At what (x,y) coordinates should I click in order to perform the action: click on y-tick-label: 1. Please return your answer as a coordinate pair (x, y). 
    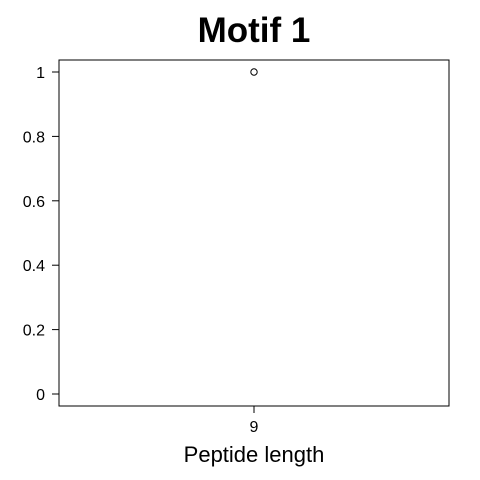
    Looking at the image, I should click on (40, 73).